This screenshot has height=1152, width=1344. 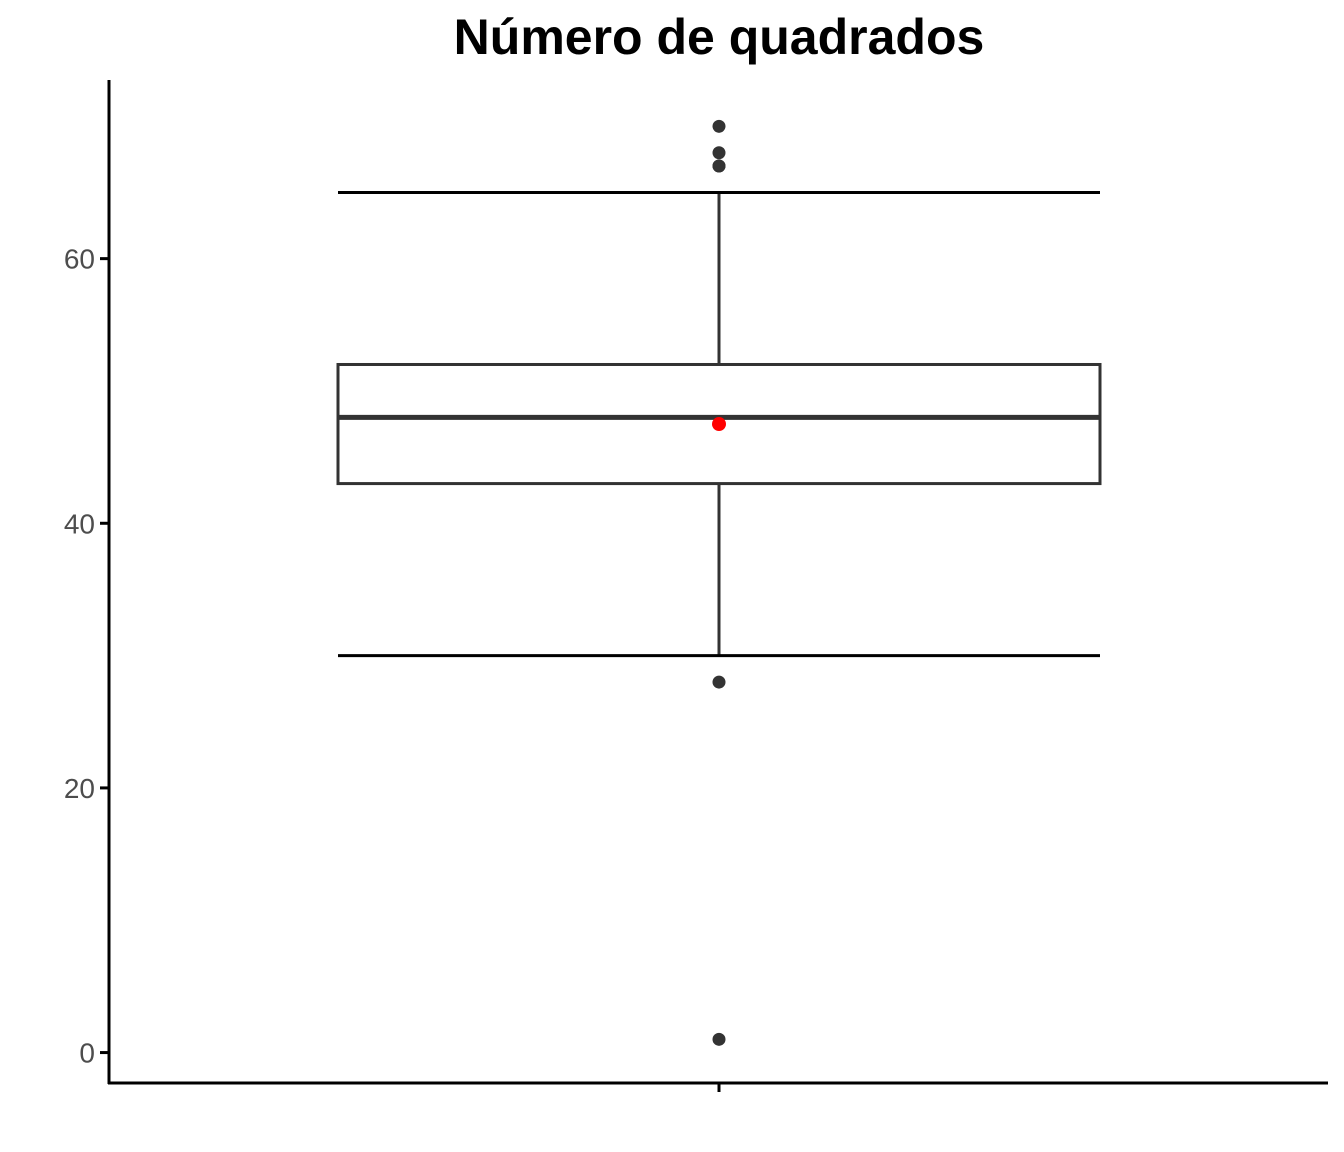 I want to click on y-tick-label-0: 0, so click(x=87, y=1053).